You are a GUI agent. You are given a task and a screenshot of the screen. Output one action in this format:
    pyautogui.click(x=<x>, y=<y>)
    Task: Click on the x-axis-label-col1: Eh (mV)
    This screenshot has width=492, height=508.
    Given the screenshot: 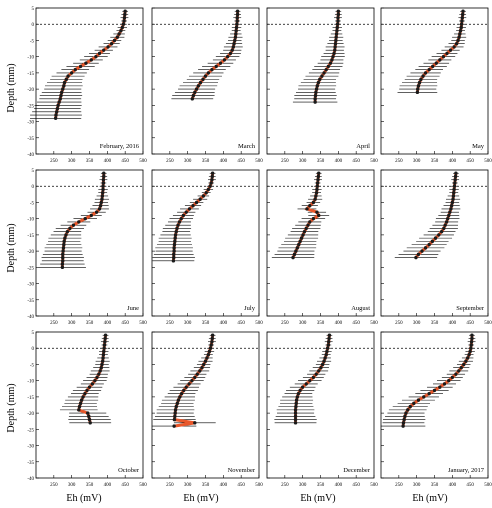 What is the action you would take?
    pyautogui.click(x=83, y=498)
    